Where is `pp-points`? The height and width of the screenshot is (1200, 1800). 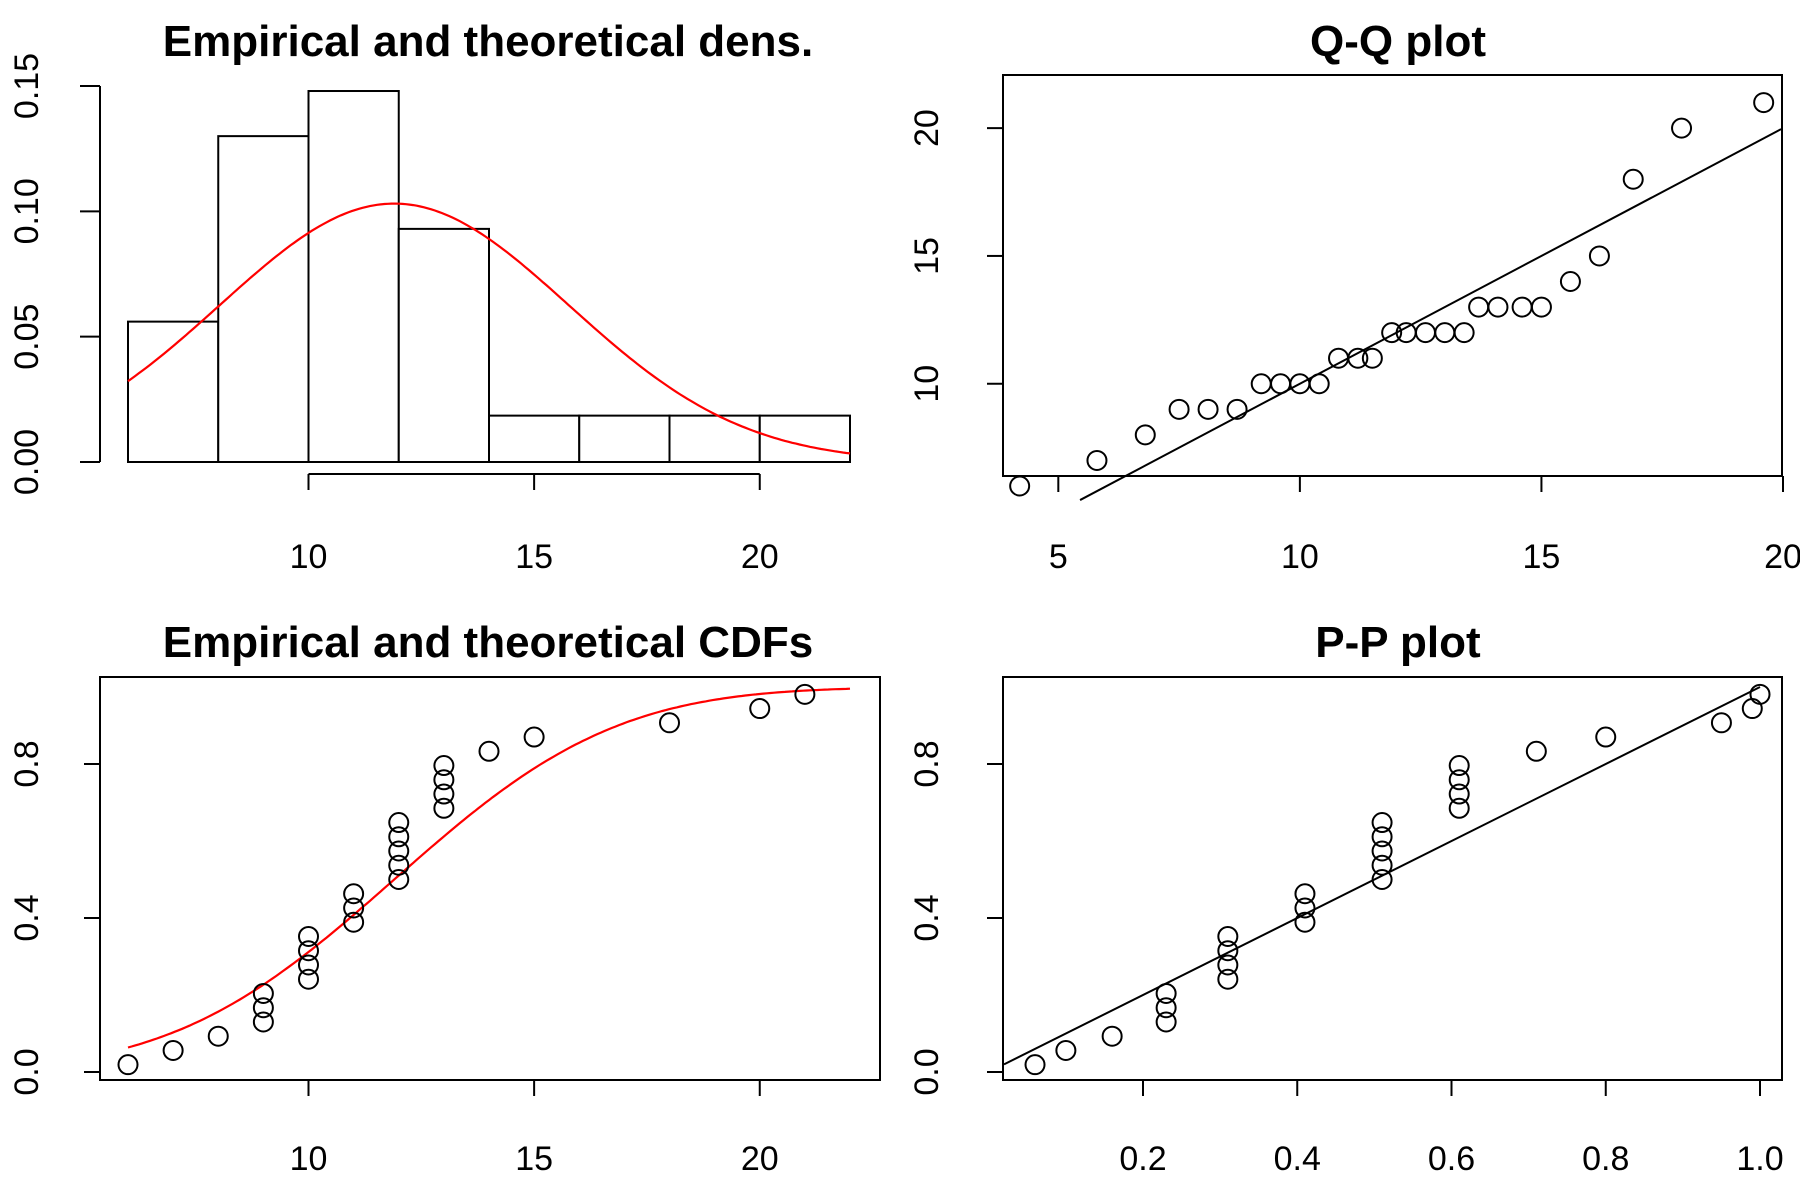
pp-points is located at coordinates (1397, 879).